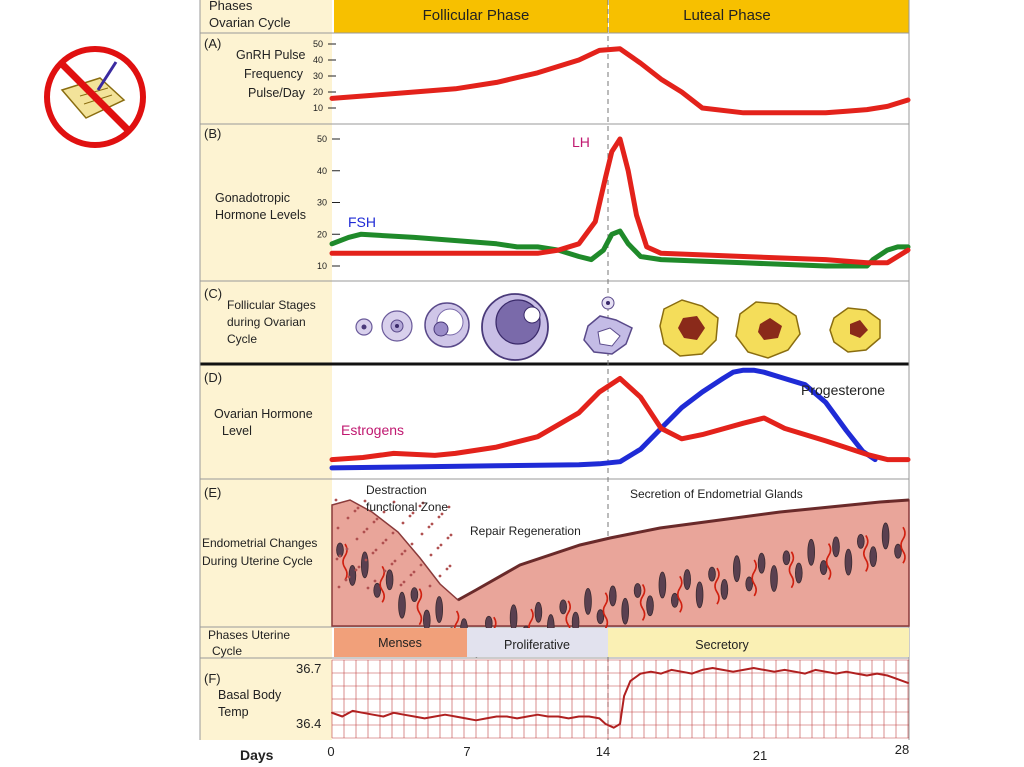  I want to click on panel-a-tick-label: 30, so click(318, 76).